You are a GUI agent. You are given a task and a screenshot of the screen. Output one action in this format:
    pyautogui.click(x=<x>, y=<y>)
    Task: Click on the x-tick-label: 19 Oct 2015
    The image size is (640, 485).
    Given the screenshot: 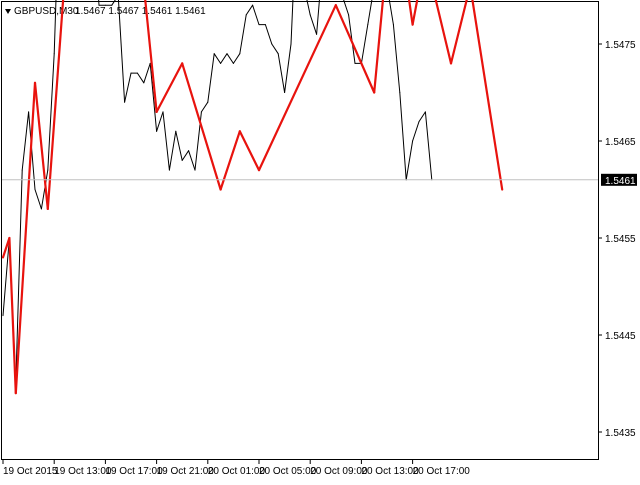 What is the action you would take?
    pyautogui.click(x=30, y=471)
    